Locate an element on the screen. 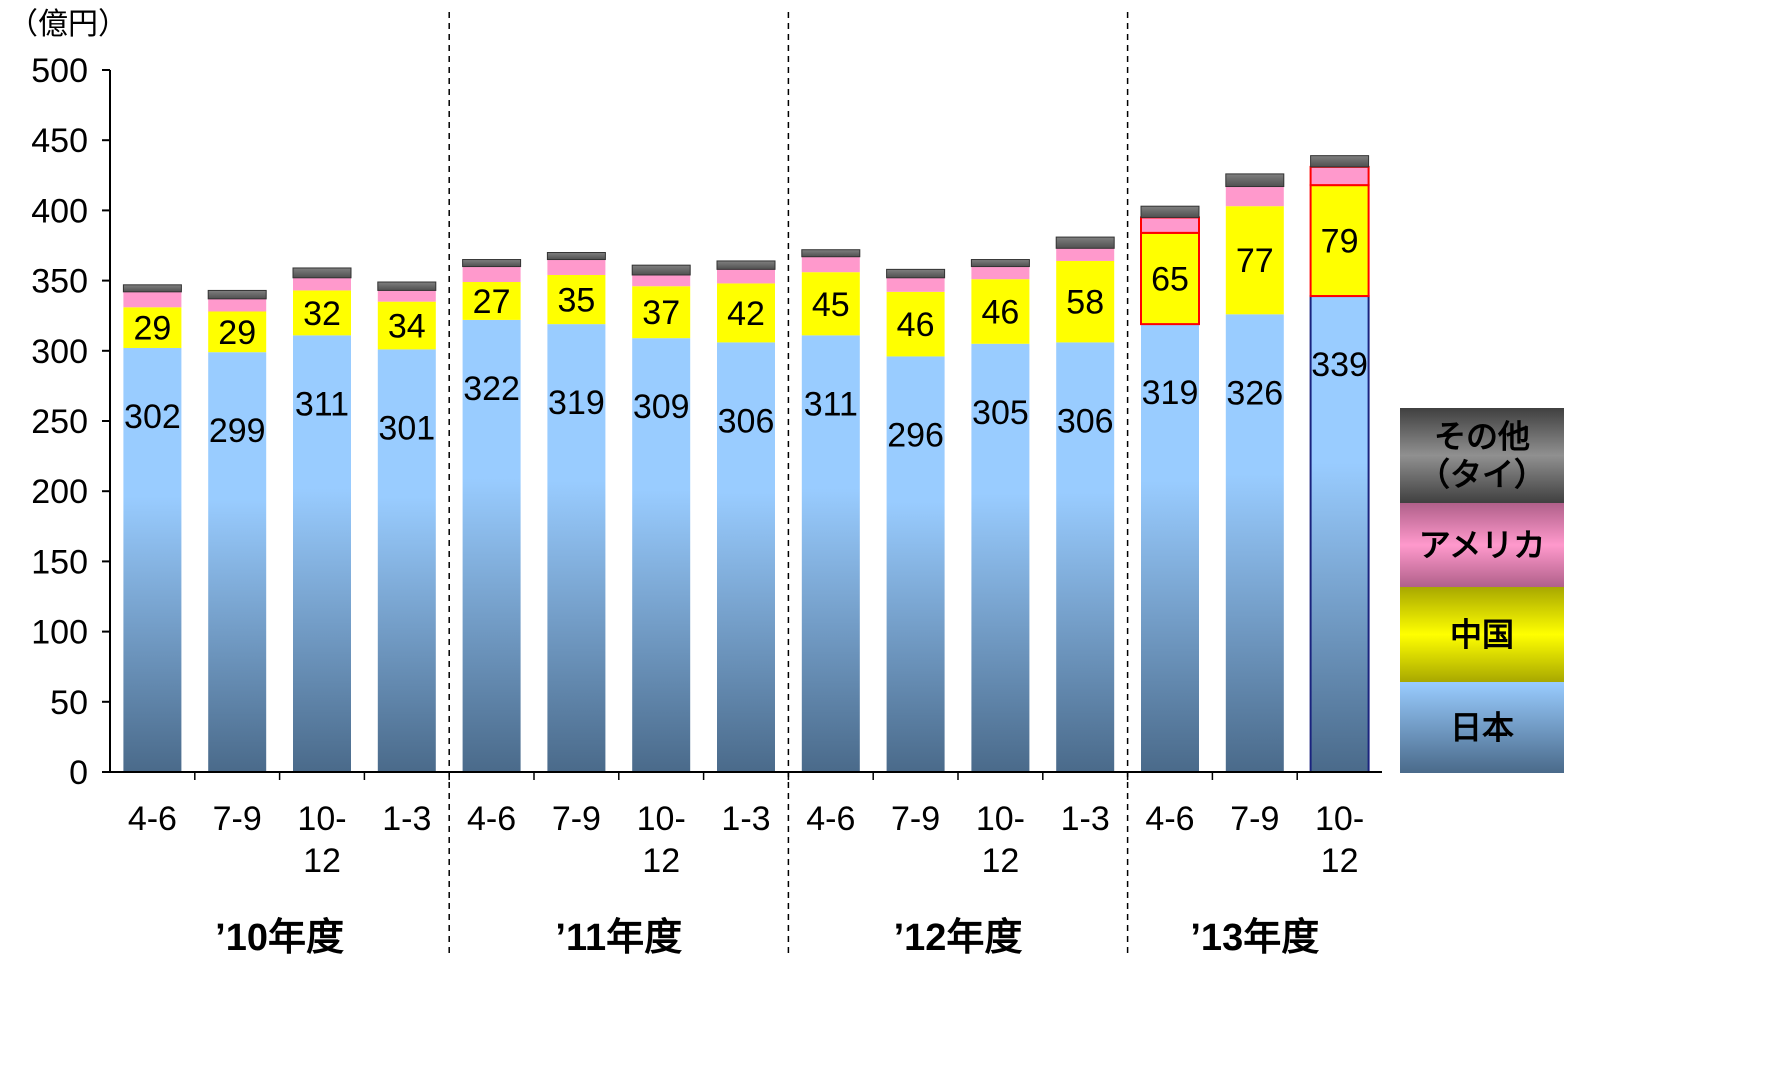 This screenshot has height=1084, width=1782. data-label-china: 34 is located at coordinates (407, 327).